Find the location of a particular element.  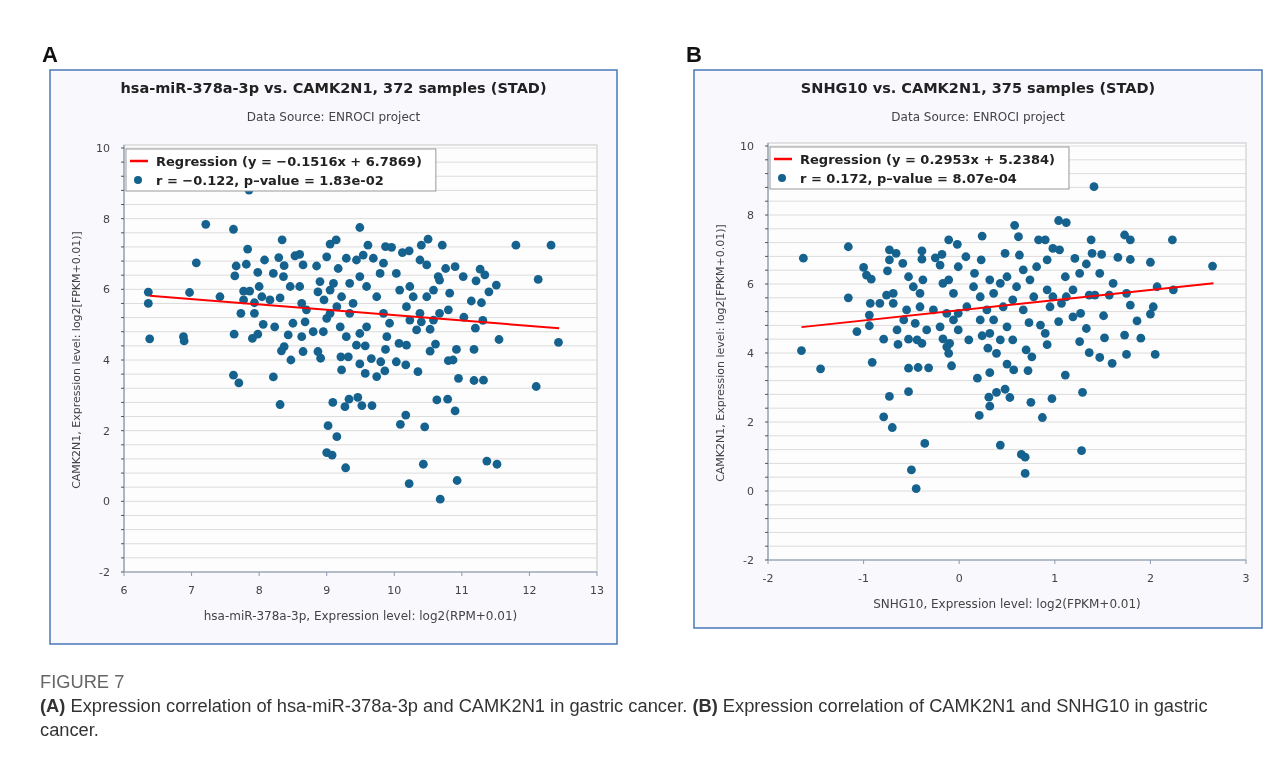

legend-label: r = 0.172, p–value = 8.07e-04 is located at coordinates (908, 178).